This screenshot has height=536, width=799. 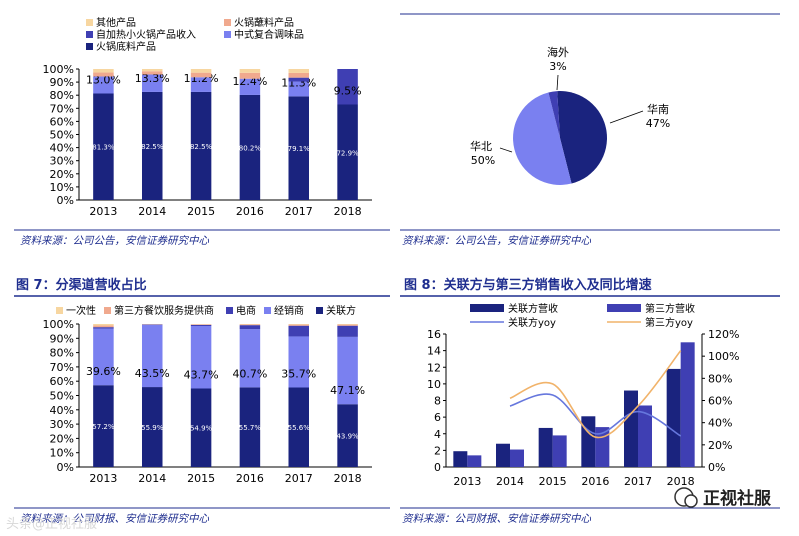 I want to click on slice-name: 华南, so click(x=658, y=109).